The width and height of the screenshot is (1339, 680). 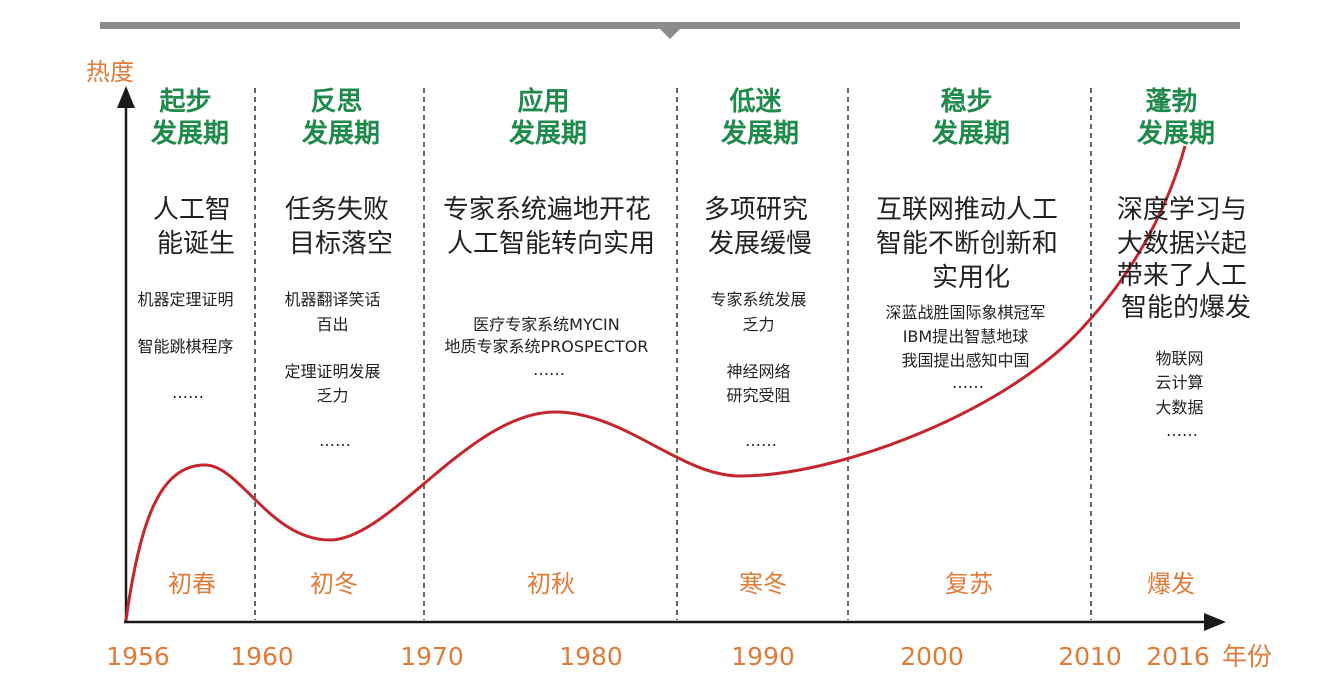 I want to click on phase-summary-4: 多项研究 发展缓慢, so click(x=760, y=227).